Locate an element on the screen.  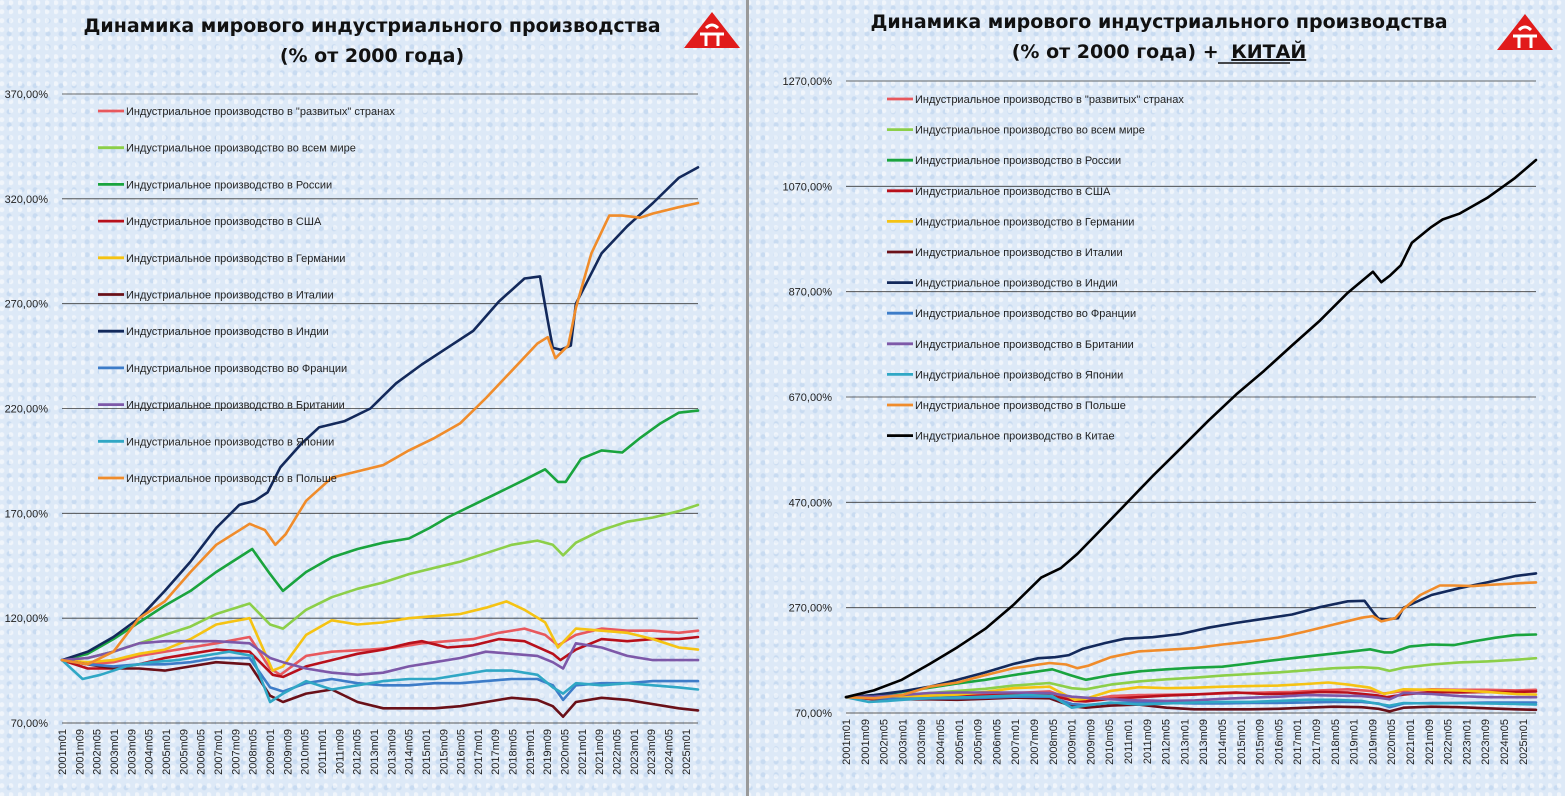
x-tick-label: 2005m01 is located at coordinates (167, 752).